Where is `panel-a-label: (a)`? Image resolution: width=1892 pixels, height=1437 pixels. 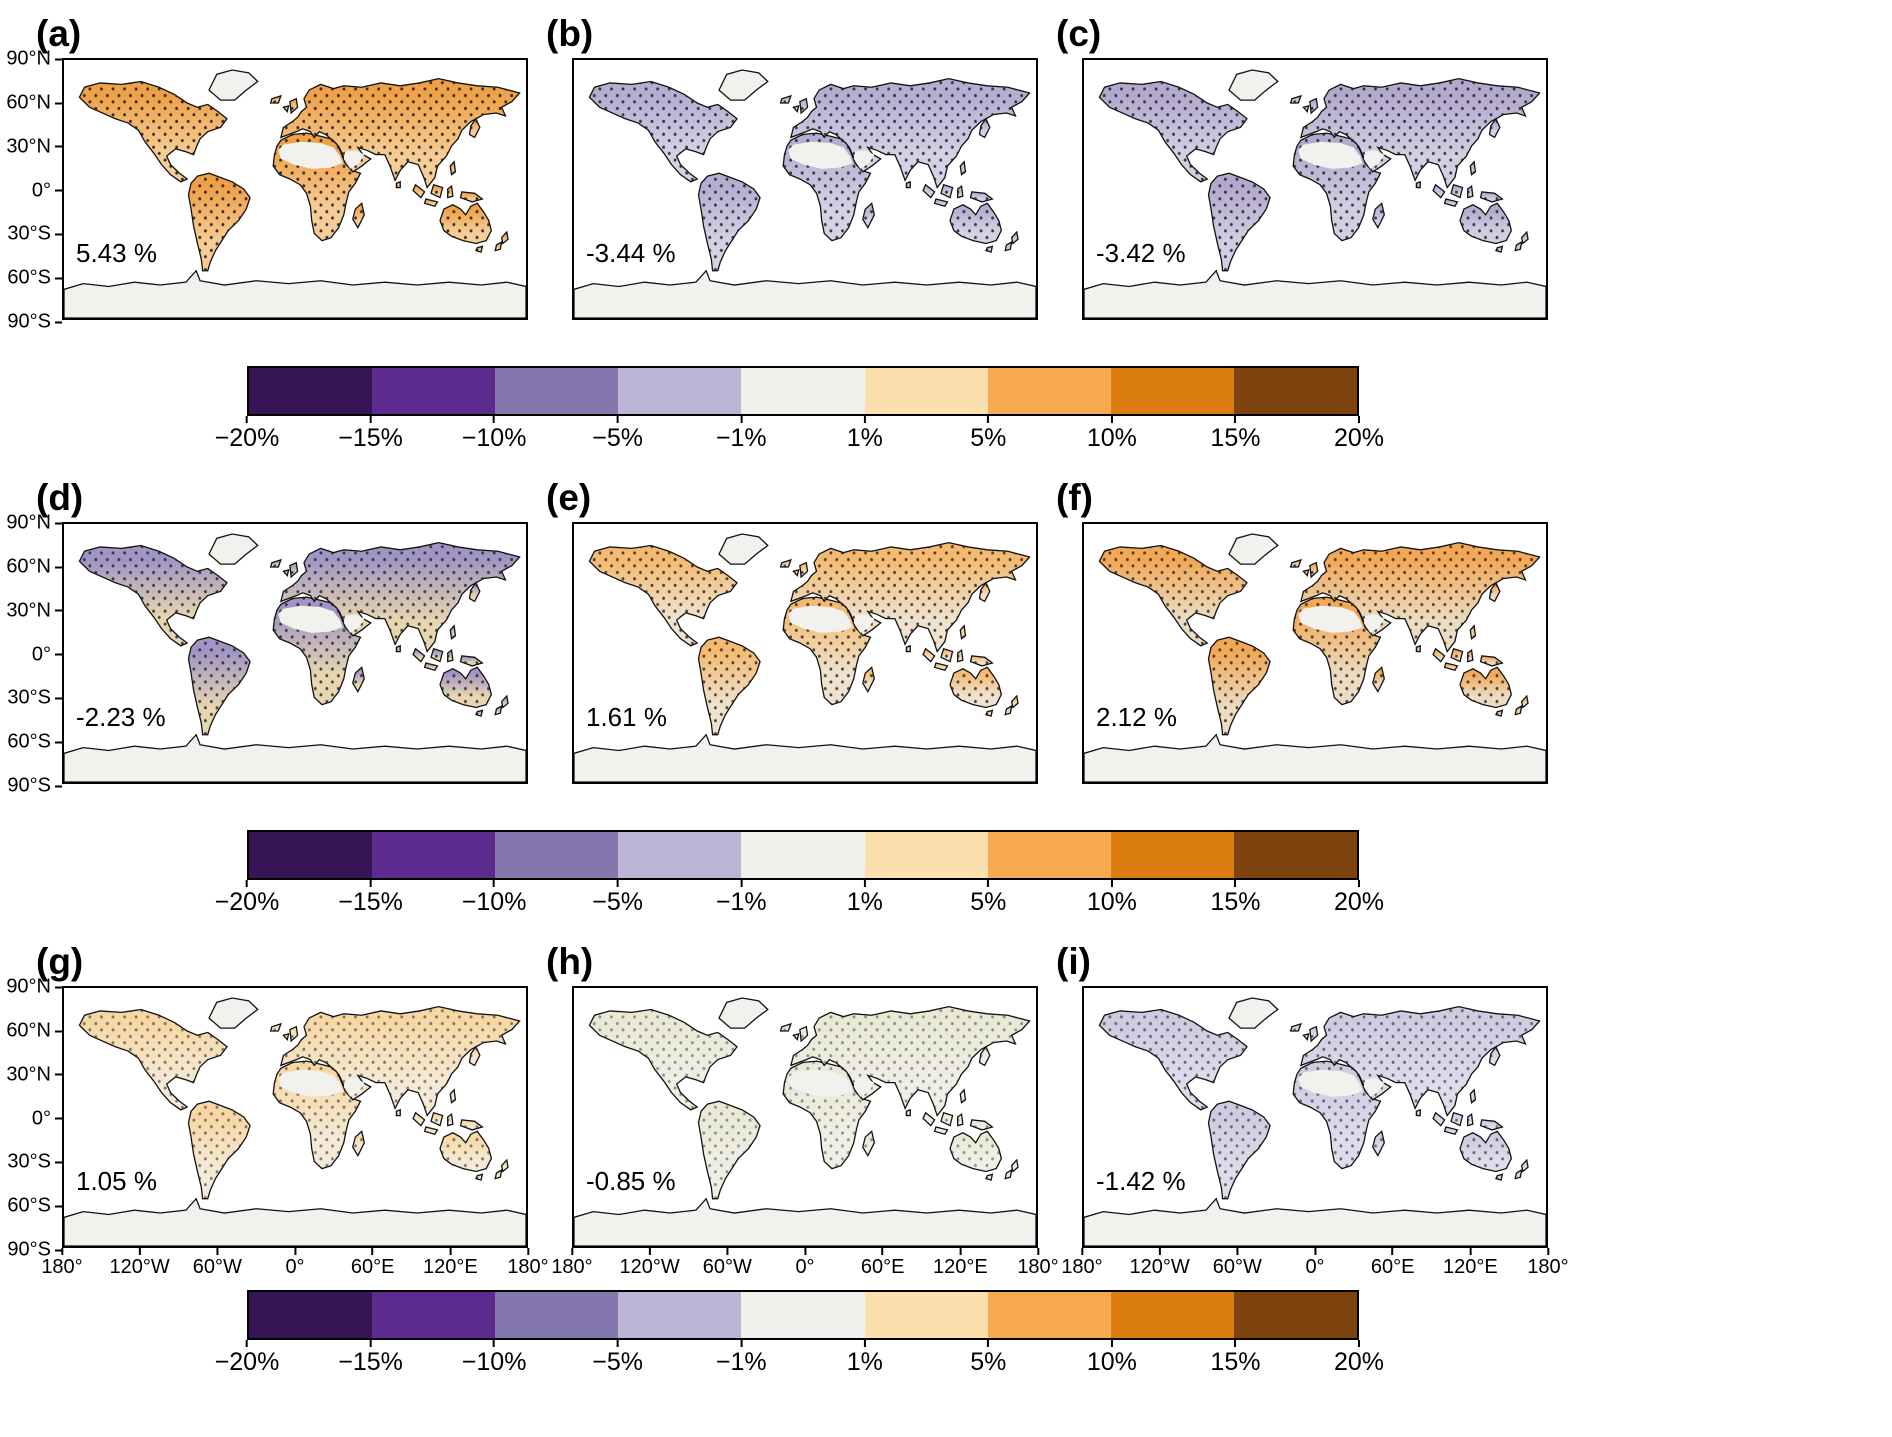
panel-a-label: (a) is located at coordinates (59, 33).